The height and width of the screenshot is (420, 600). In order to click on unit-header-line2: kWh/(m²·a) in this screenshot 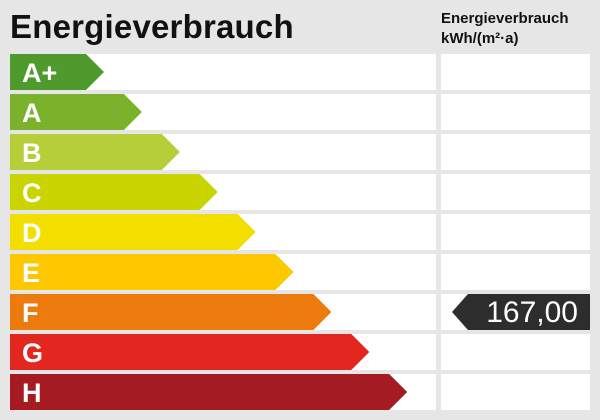, I will do `click(480, 38)`.